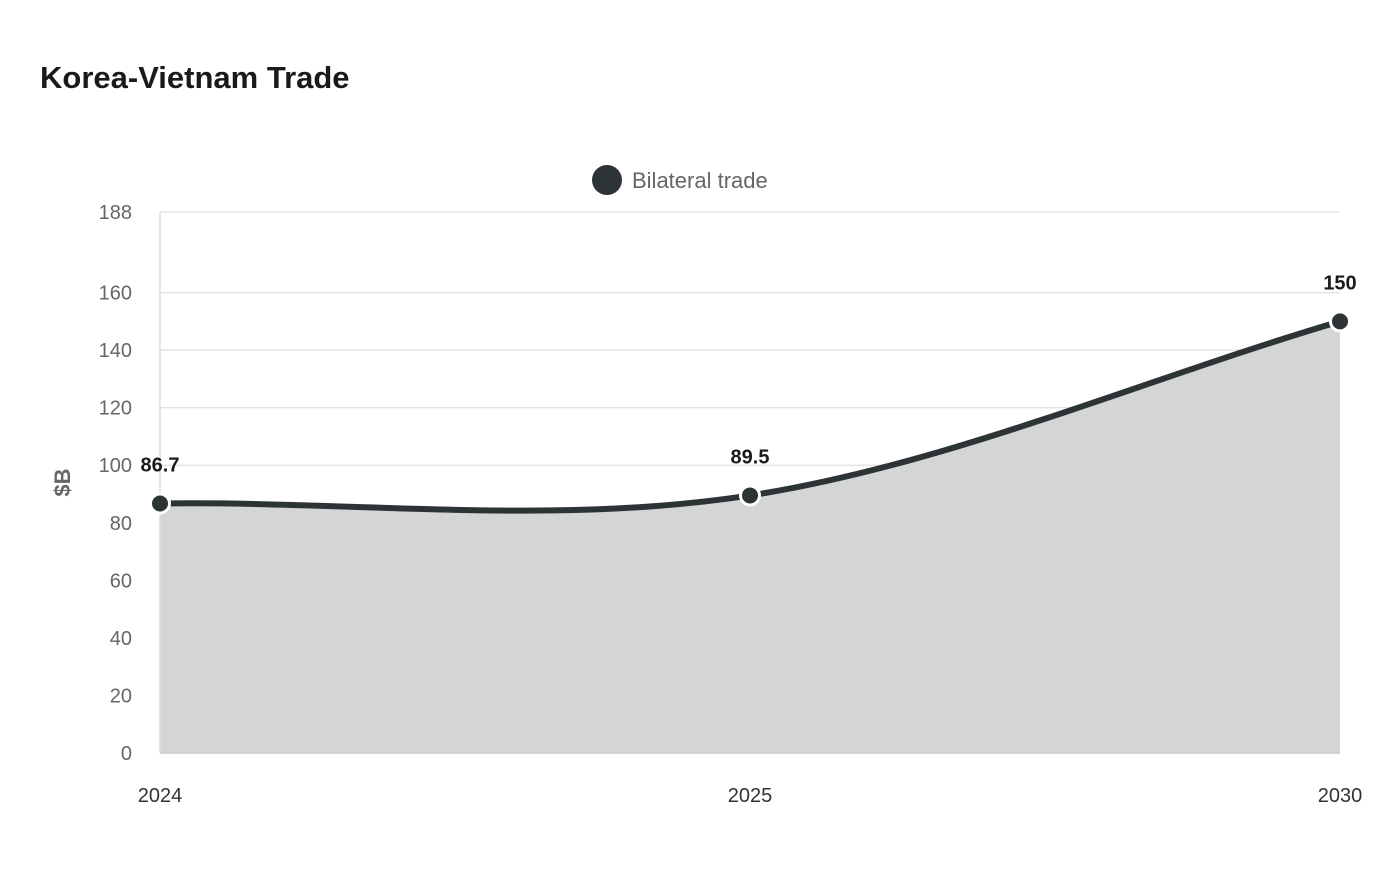 Image resolution: width=1400 pixels, height=880 pixels. What do you see at coordinates (750, 796) in the screenshot?
I see `x-tick-label: 2025` at bounding box center [750, 796].